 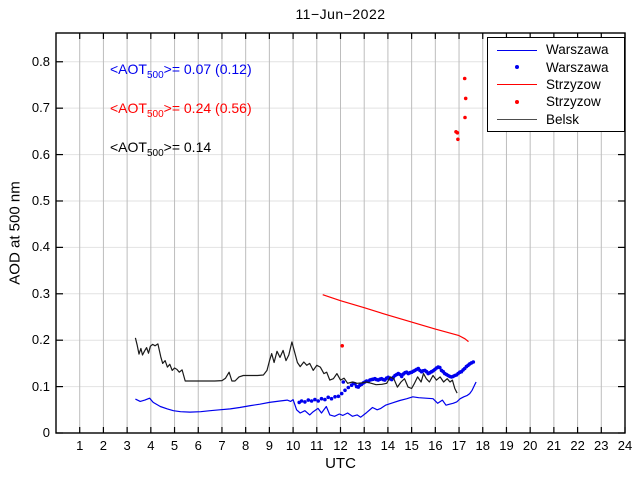 I want to click on legend-entry-strzyzow-line: Strzyzow, so click(x=556, y=84).